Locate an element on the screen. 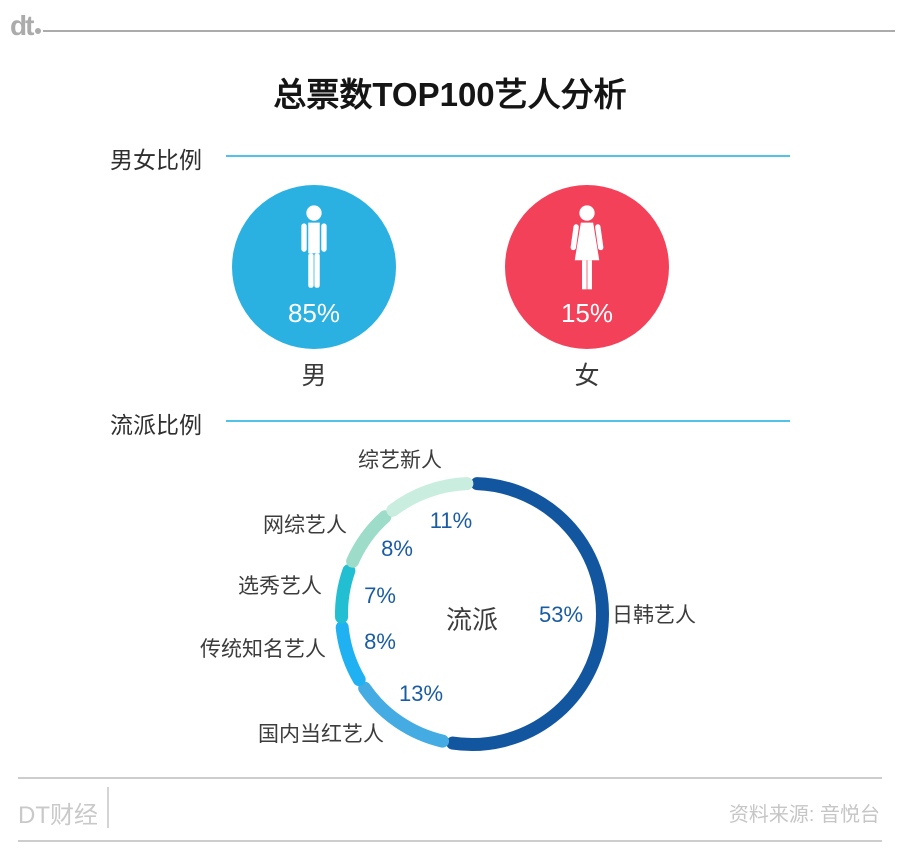 This screenshot has height=851, width=900. genre-section-rule is located at coordinates (508, 421).